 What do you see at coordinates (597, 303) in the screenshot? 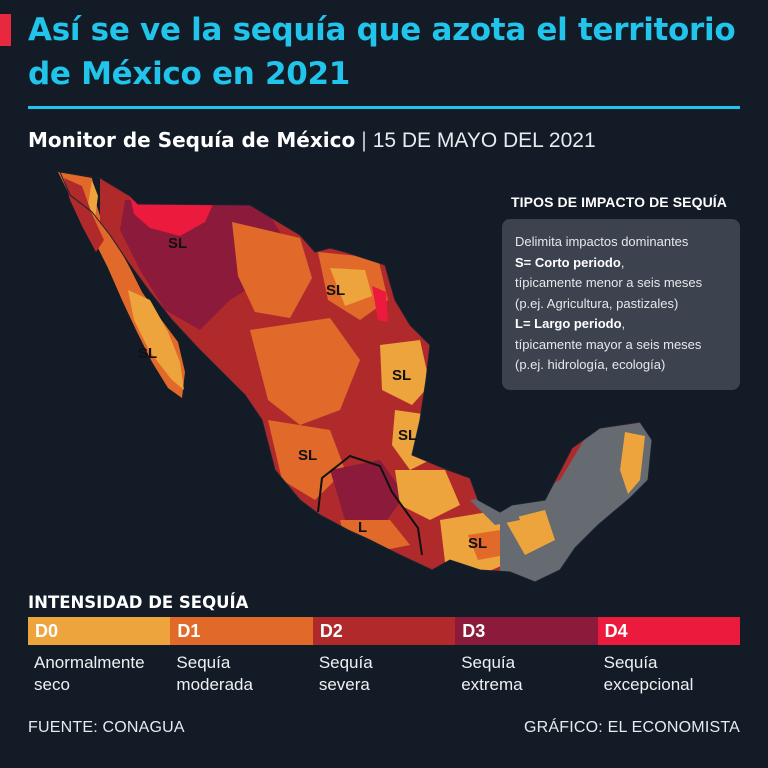
I see `short-term-desc-2: (p.ej. Agricultura, pastizales)` at bounding box center [597, 303].